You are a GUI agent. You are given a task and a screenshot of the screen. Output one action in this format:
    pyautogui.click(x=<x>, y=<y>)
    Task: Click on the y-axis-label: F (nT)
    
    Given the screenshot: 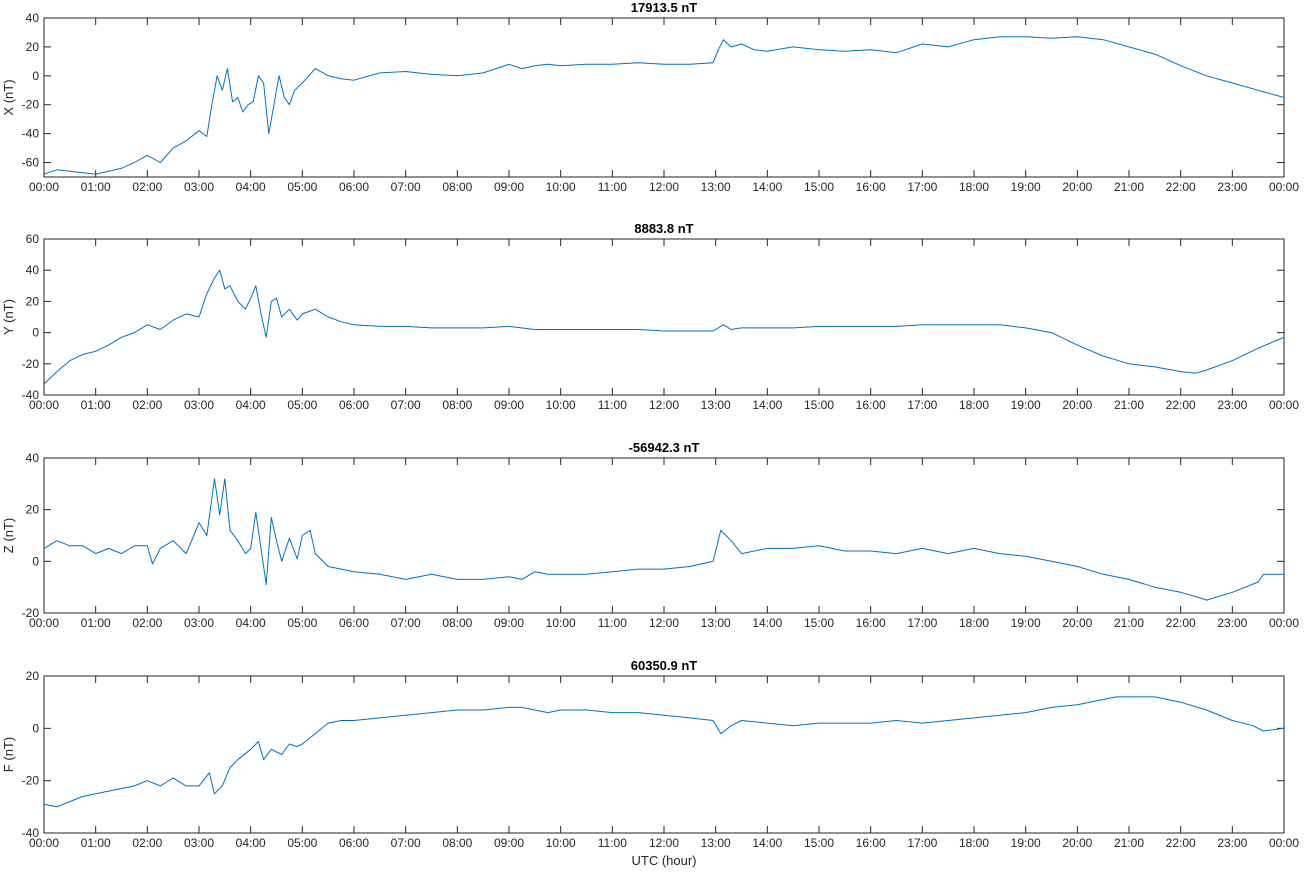 What is the action you would take?
    pyautogui.click(x=8, y=754)
    